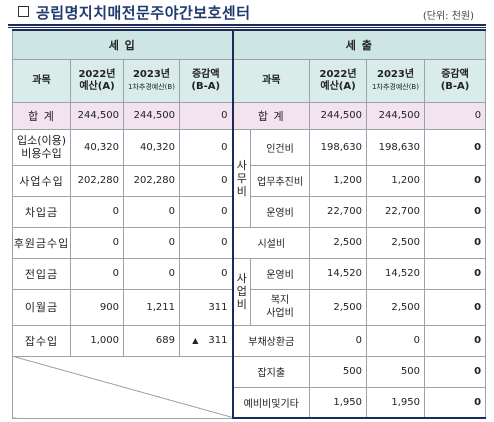  Describe the element at coordinates (195, 340) in the screenshot. I see `decrease-triangle-icon: ▲` at that location.